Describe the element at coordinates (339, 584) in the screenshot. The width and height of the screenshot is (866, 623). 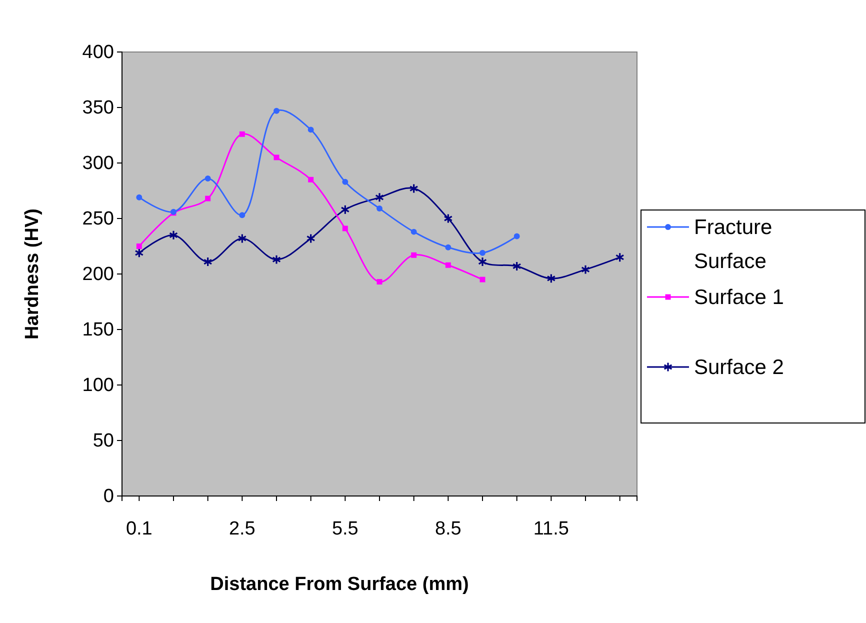
I see `x-axis-title: Distance From Surface (mm)` at that location.